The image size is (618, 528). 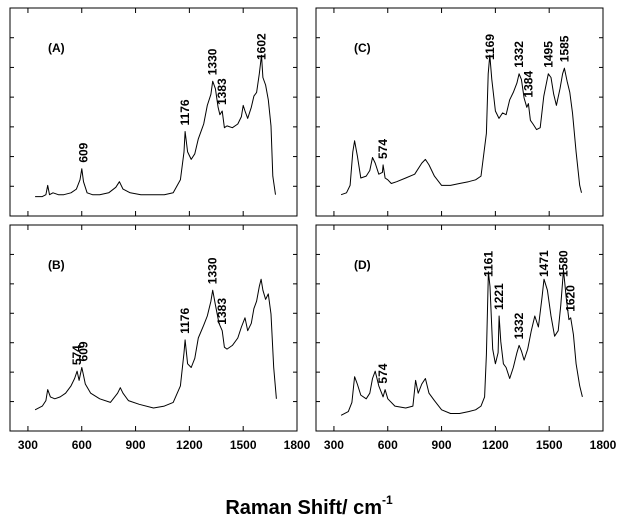 What do you see at coordinates (490, 47) in the screenshot?
I see `peak-label-c-1169: 1169` at bounding box center [490, 47].